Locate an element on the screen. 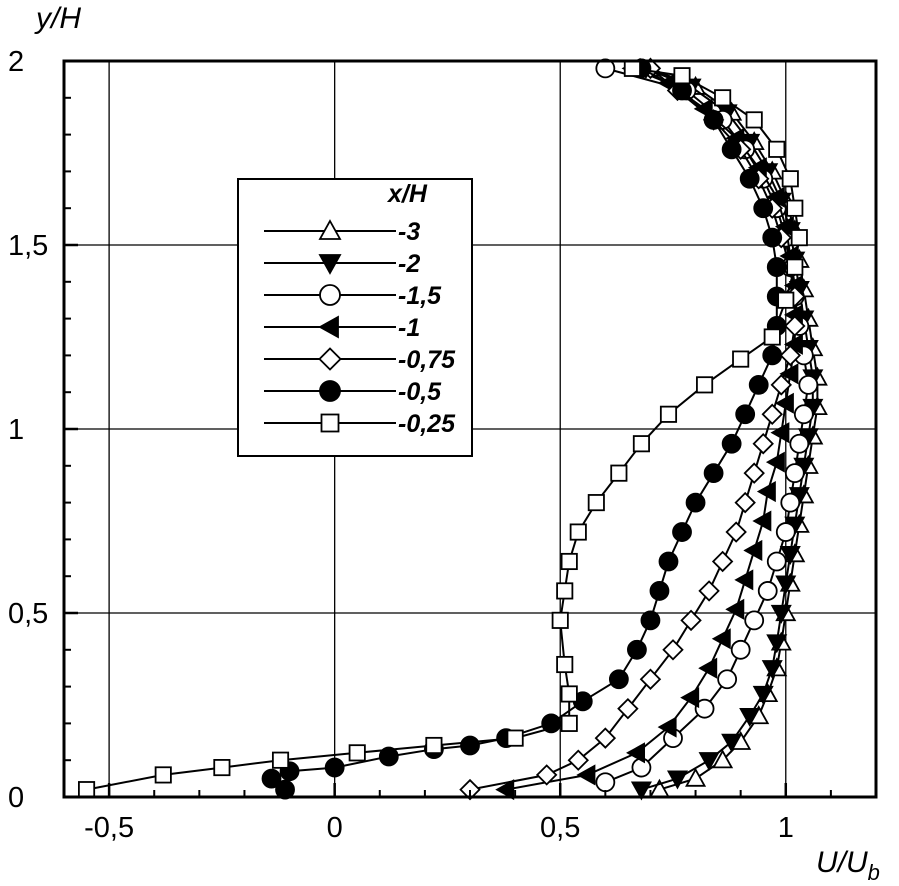  legend-label: -3 is located at coordinates (409, 232).